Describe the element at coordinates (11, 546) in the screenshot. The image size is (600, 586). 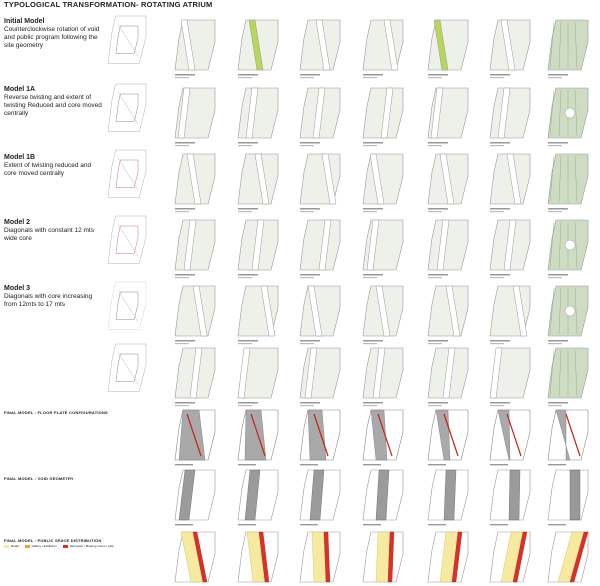
I see `legend-item-retail: Retail` at that location.